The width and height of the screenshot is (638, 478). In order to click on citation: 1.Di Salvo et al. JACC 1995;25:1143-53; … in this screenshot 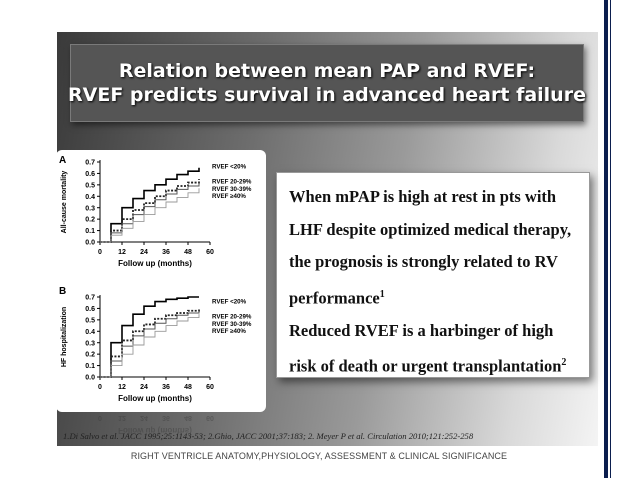, I will do `click(268, 436)`.